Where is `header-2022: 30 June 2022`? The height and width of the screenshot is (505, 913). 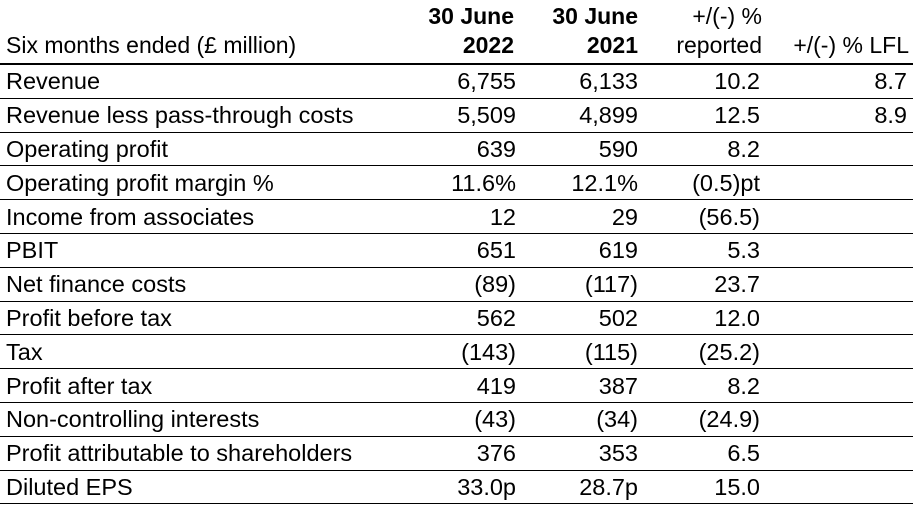
header-2022: 30 June 2022 is located at coordinates (464, 32).